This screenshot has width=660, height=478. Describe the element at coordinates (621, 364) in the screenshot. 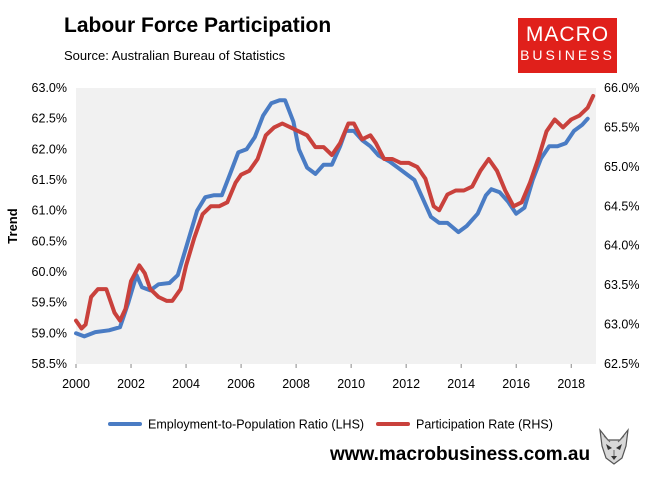

I see `y-right-tick-label: 62.5%` at that location.